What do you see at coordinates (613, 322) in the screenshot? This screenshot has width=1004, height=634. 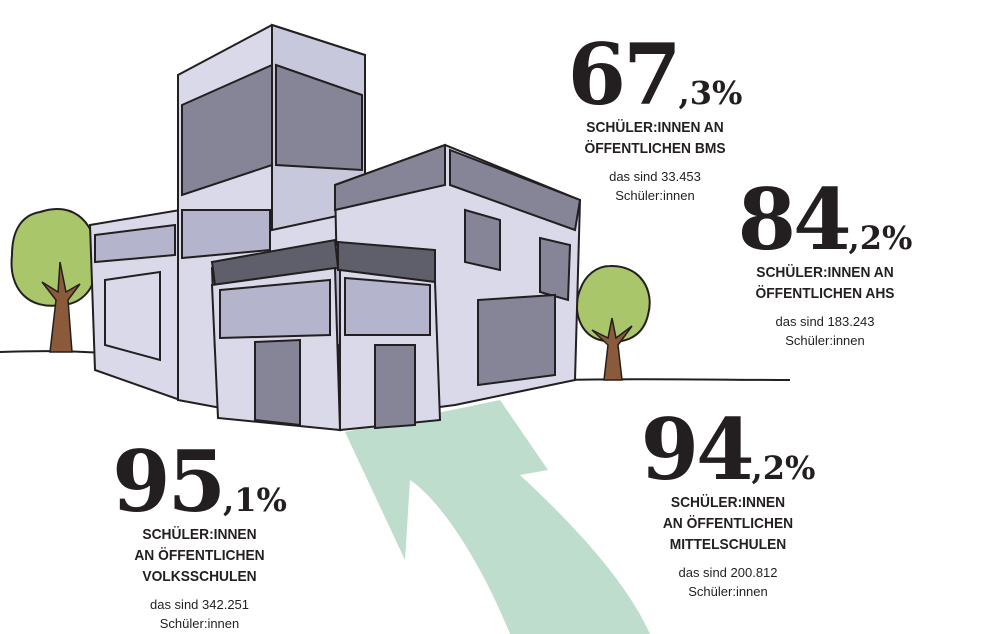 I see `tree-right-icon` at bounding box center [613, 322].